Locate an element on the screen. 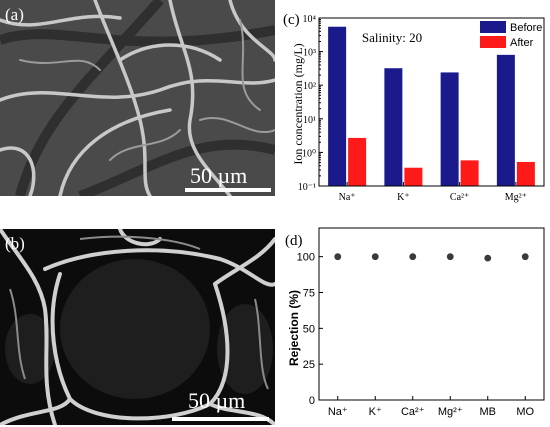 Image resolution: width=550 pixels, height=427 pixels. panel-label-d: (d) is located at coordinates (294, 241).